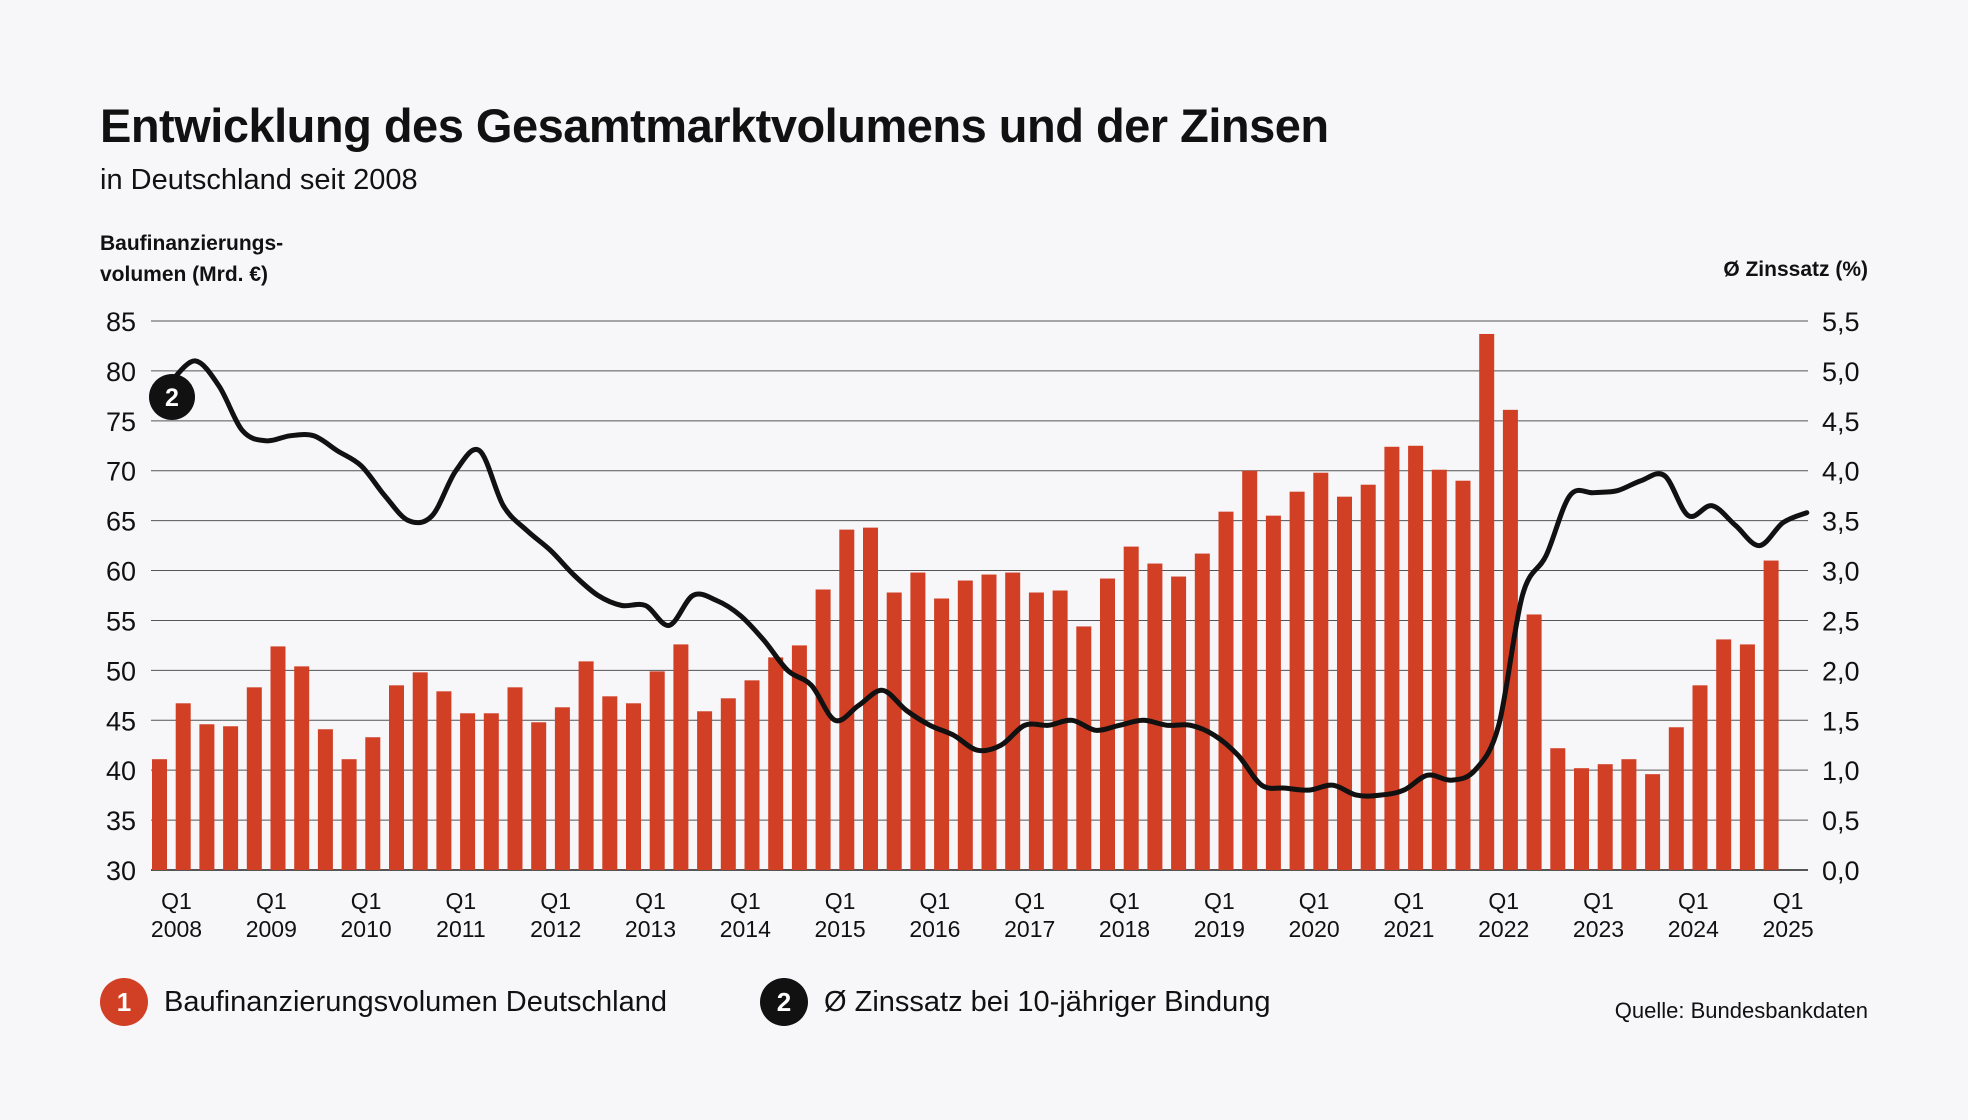  I want to click on y-tick-label-right: 1,5, so click(1841, 721).